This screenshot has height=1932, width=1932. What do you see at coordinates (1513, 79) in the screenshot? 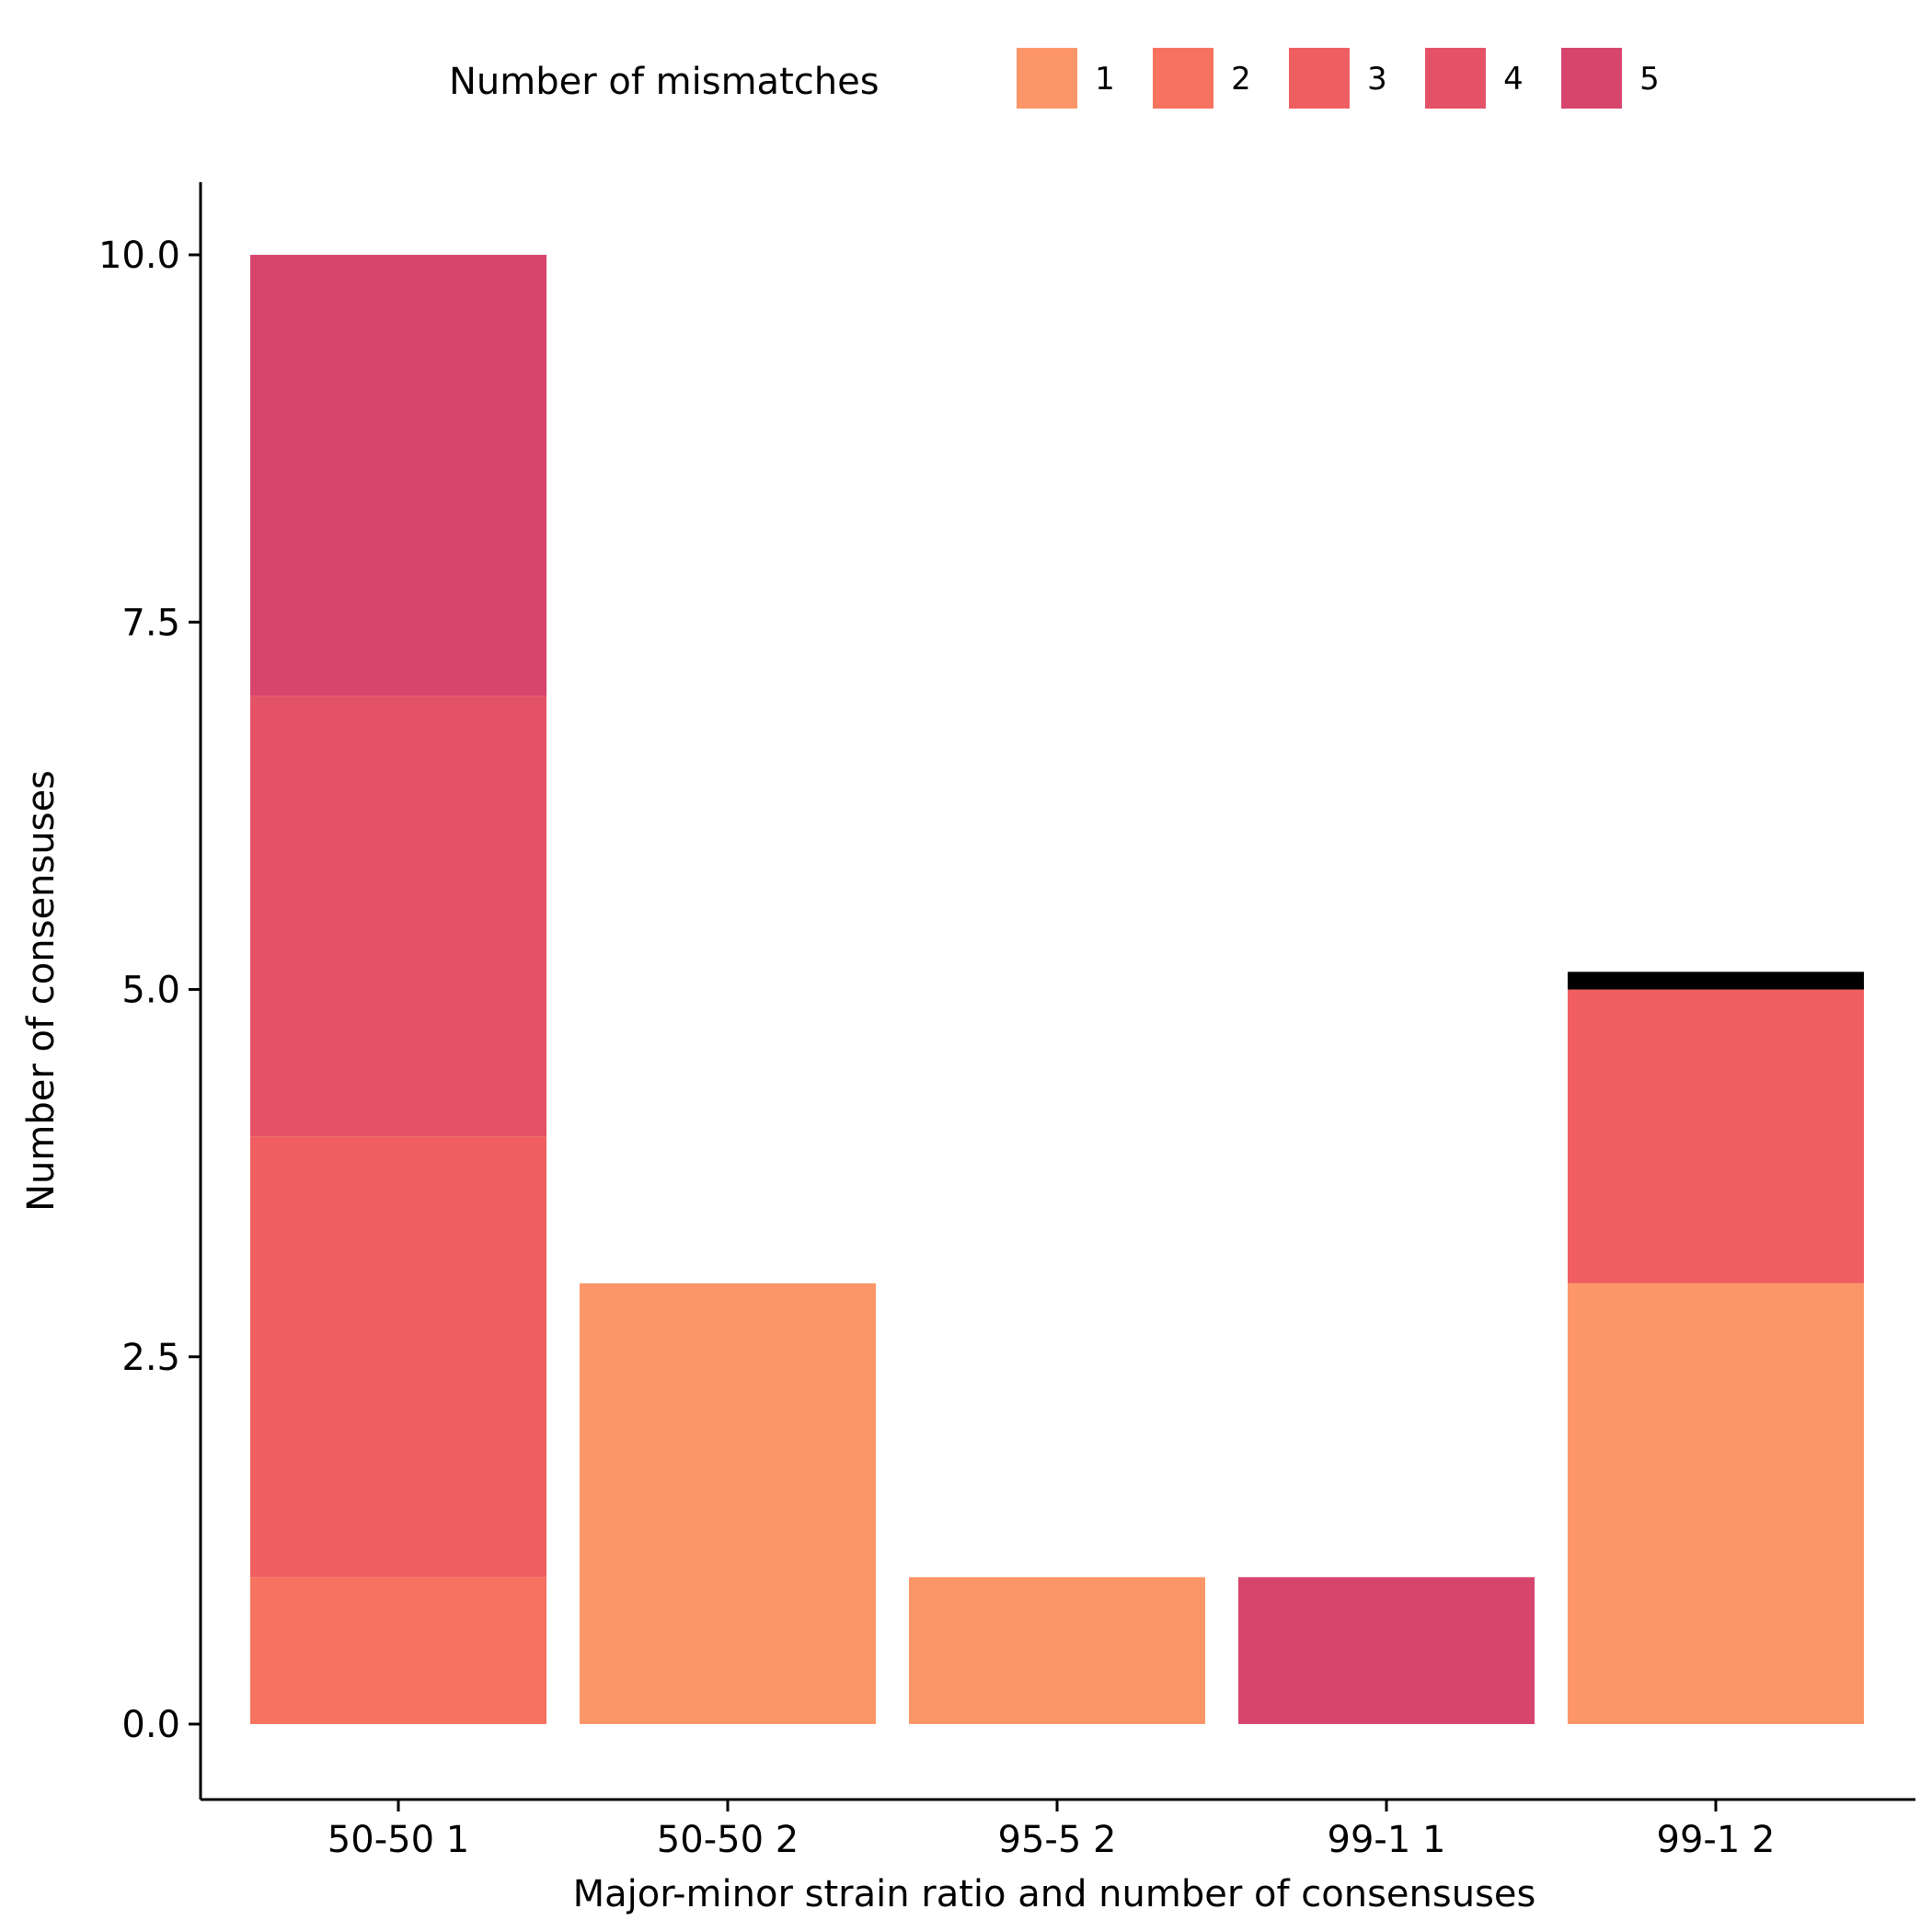
I see `legend-label: 4` at bounding box center [1513, 79].